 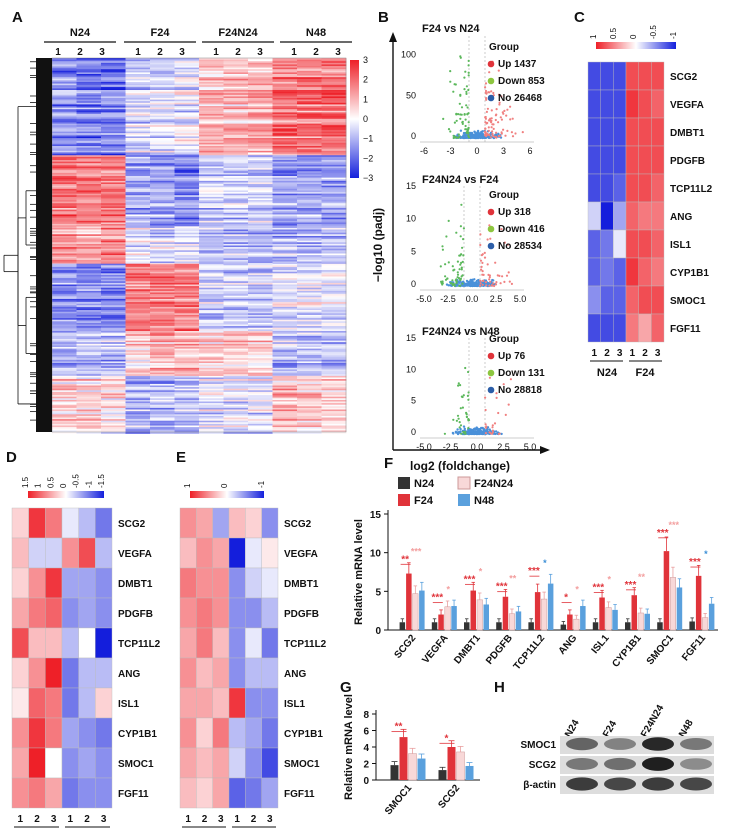 What do you see at coordinates (54, 703) in the screenshot?
I see `heatmap-d-cell` at bounding box center [54, 703].